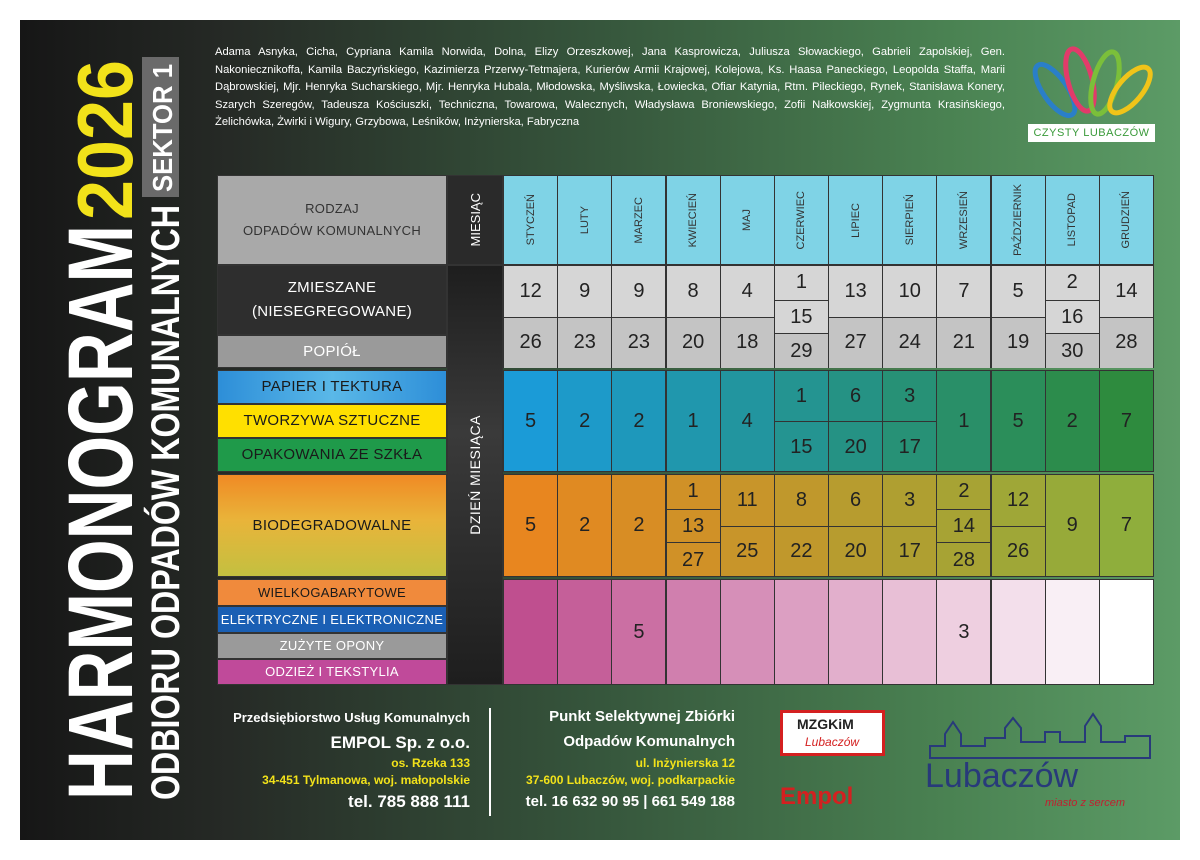  Describe the element at coordinates (366, 780) in the screenshot. I see `company-city: 34-451 Tylmanowa, woj. małopolskie` at that location.